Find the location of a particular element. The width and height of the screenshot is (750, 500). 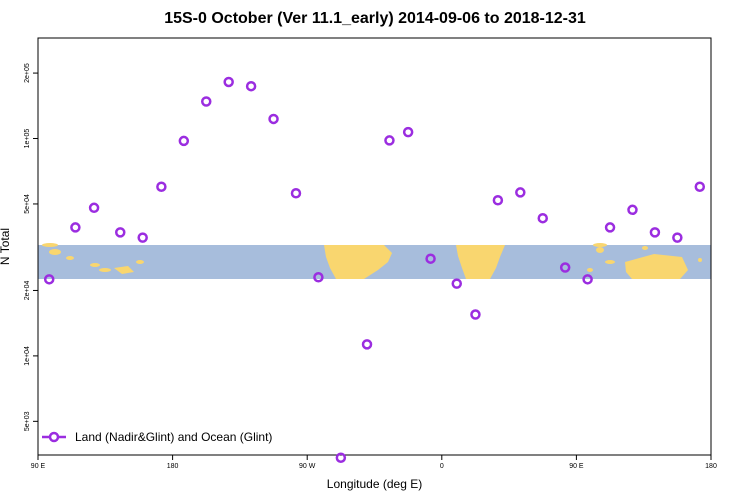

x-axis: 90 E 180 90 W 0 90 E 180 is located at coordinates (374, 462).